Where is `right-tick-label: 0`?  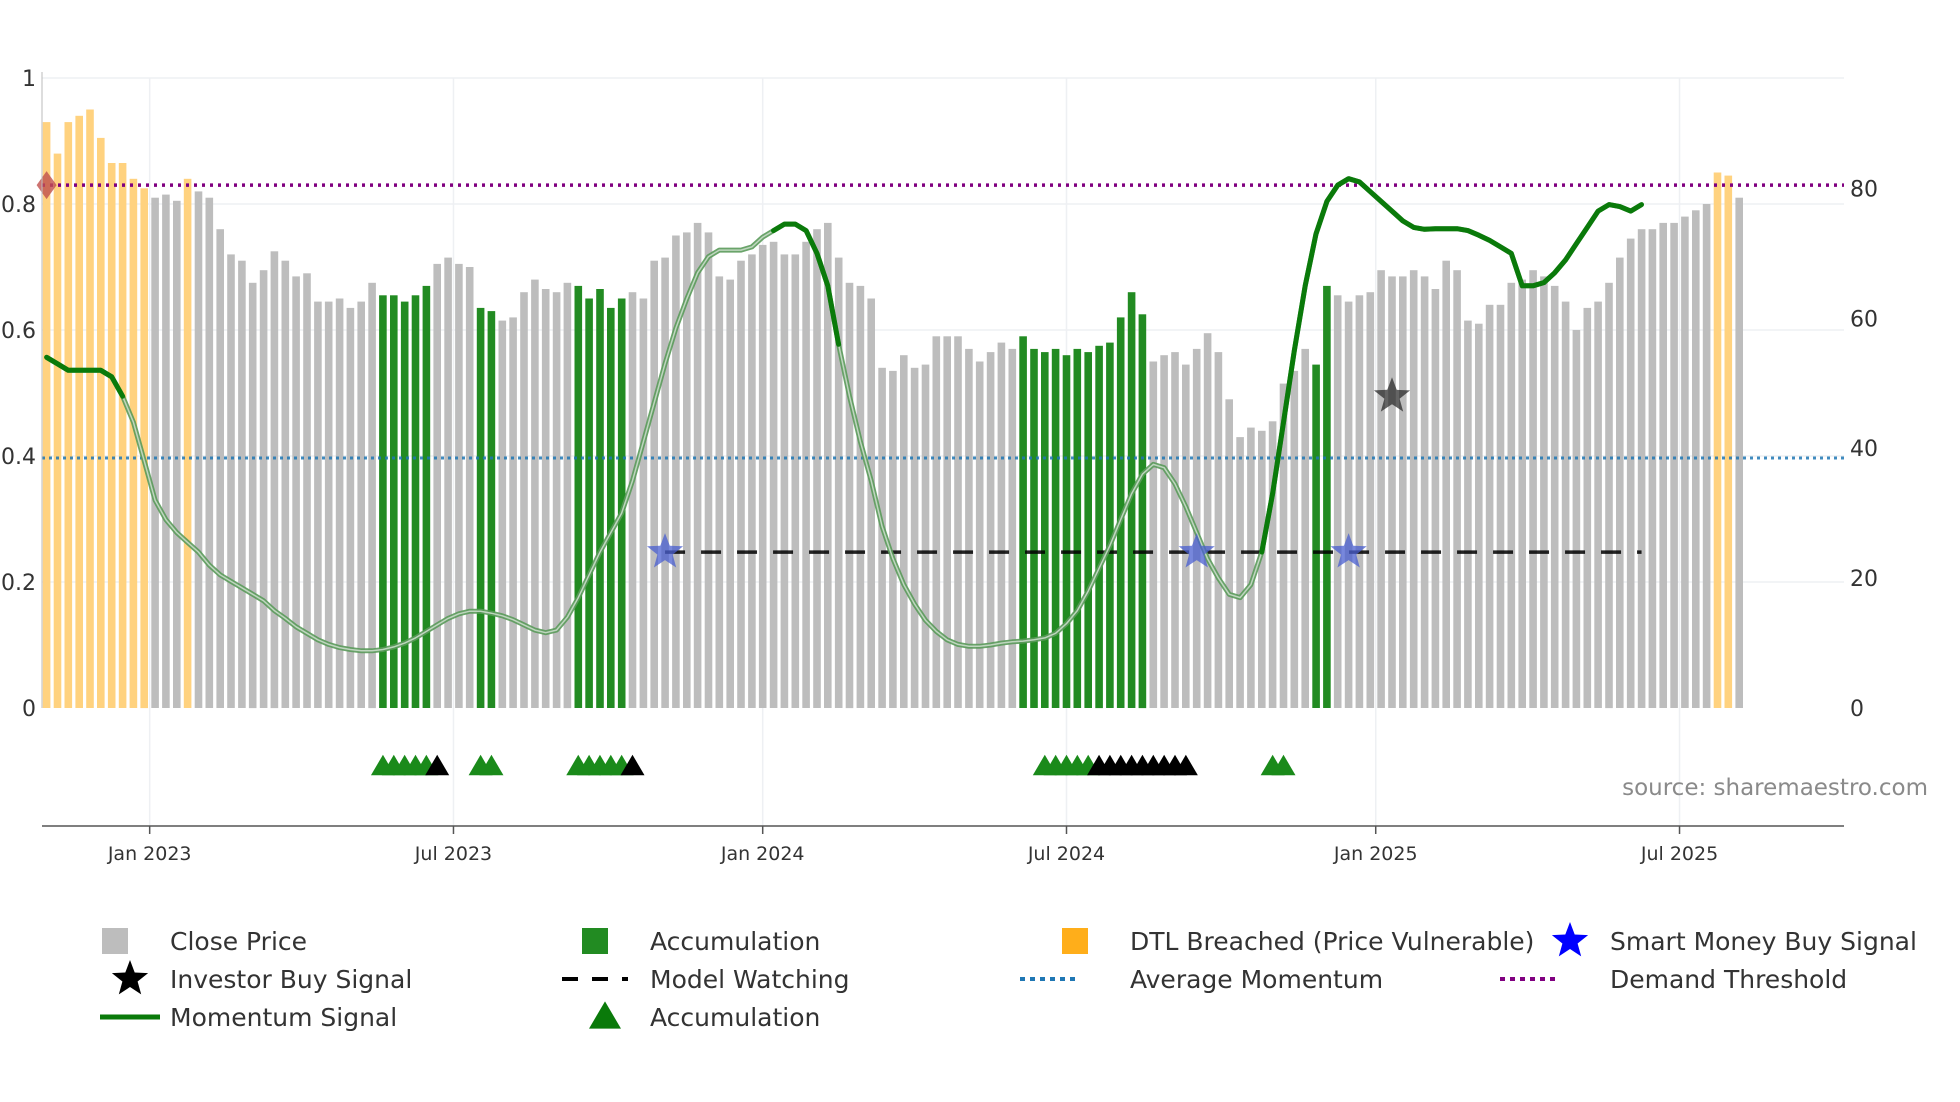 right-tick-label: 0 is located at coordinates (1857, 709).